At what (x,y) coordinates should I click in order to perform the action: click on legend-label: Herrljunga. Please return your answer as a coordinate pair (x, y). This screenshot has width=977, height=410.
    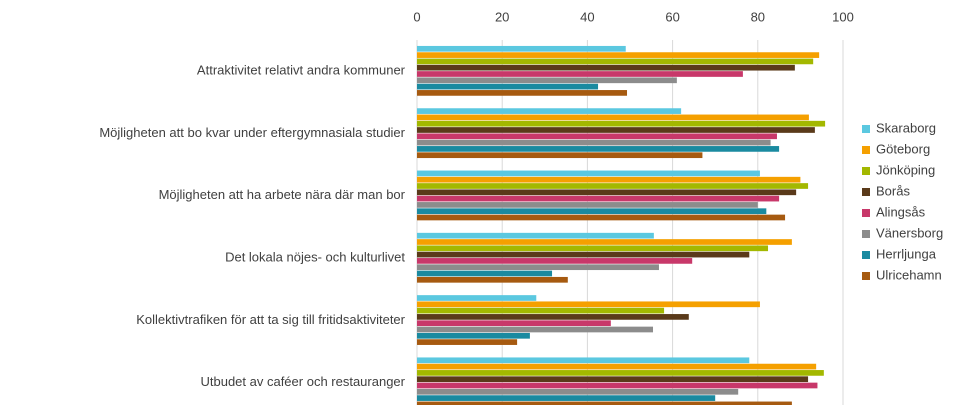
    Looking at the image, I should click on (906, 253).